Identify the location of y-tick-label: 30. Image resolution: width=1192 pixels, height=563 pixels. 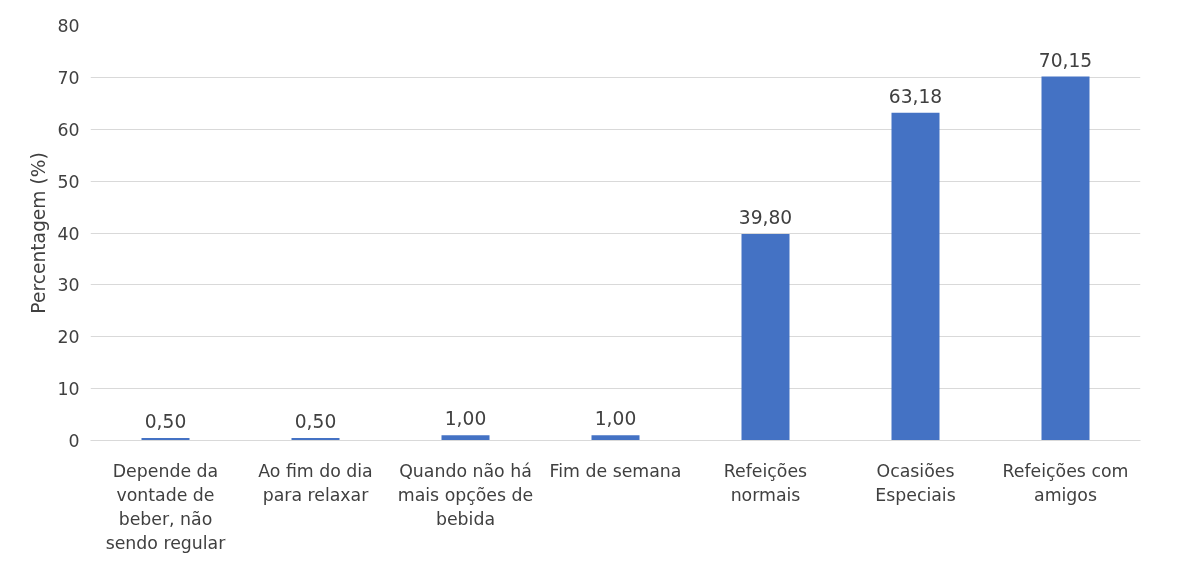
(68, 285).